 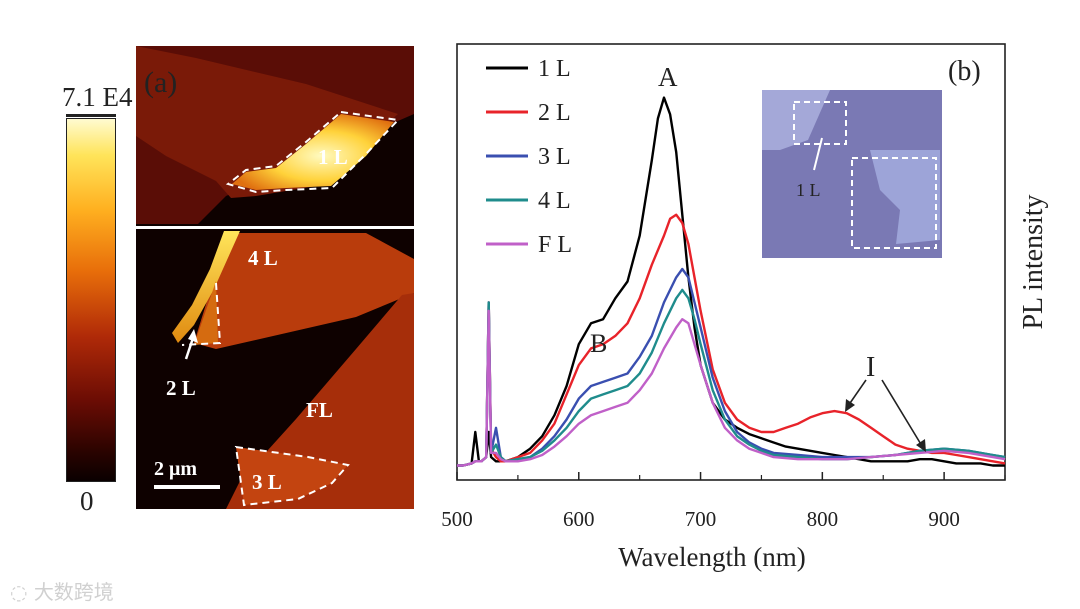 What do you see at coordinates (175, 469) in the screenshot?
I see `scale-bar-label: 2 μm` at bounding box center [175, 469].